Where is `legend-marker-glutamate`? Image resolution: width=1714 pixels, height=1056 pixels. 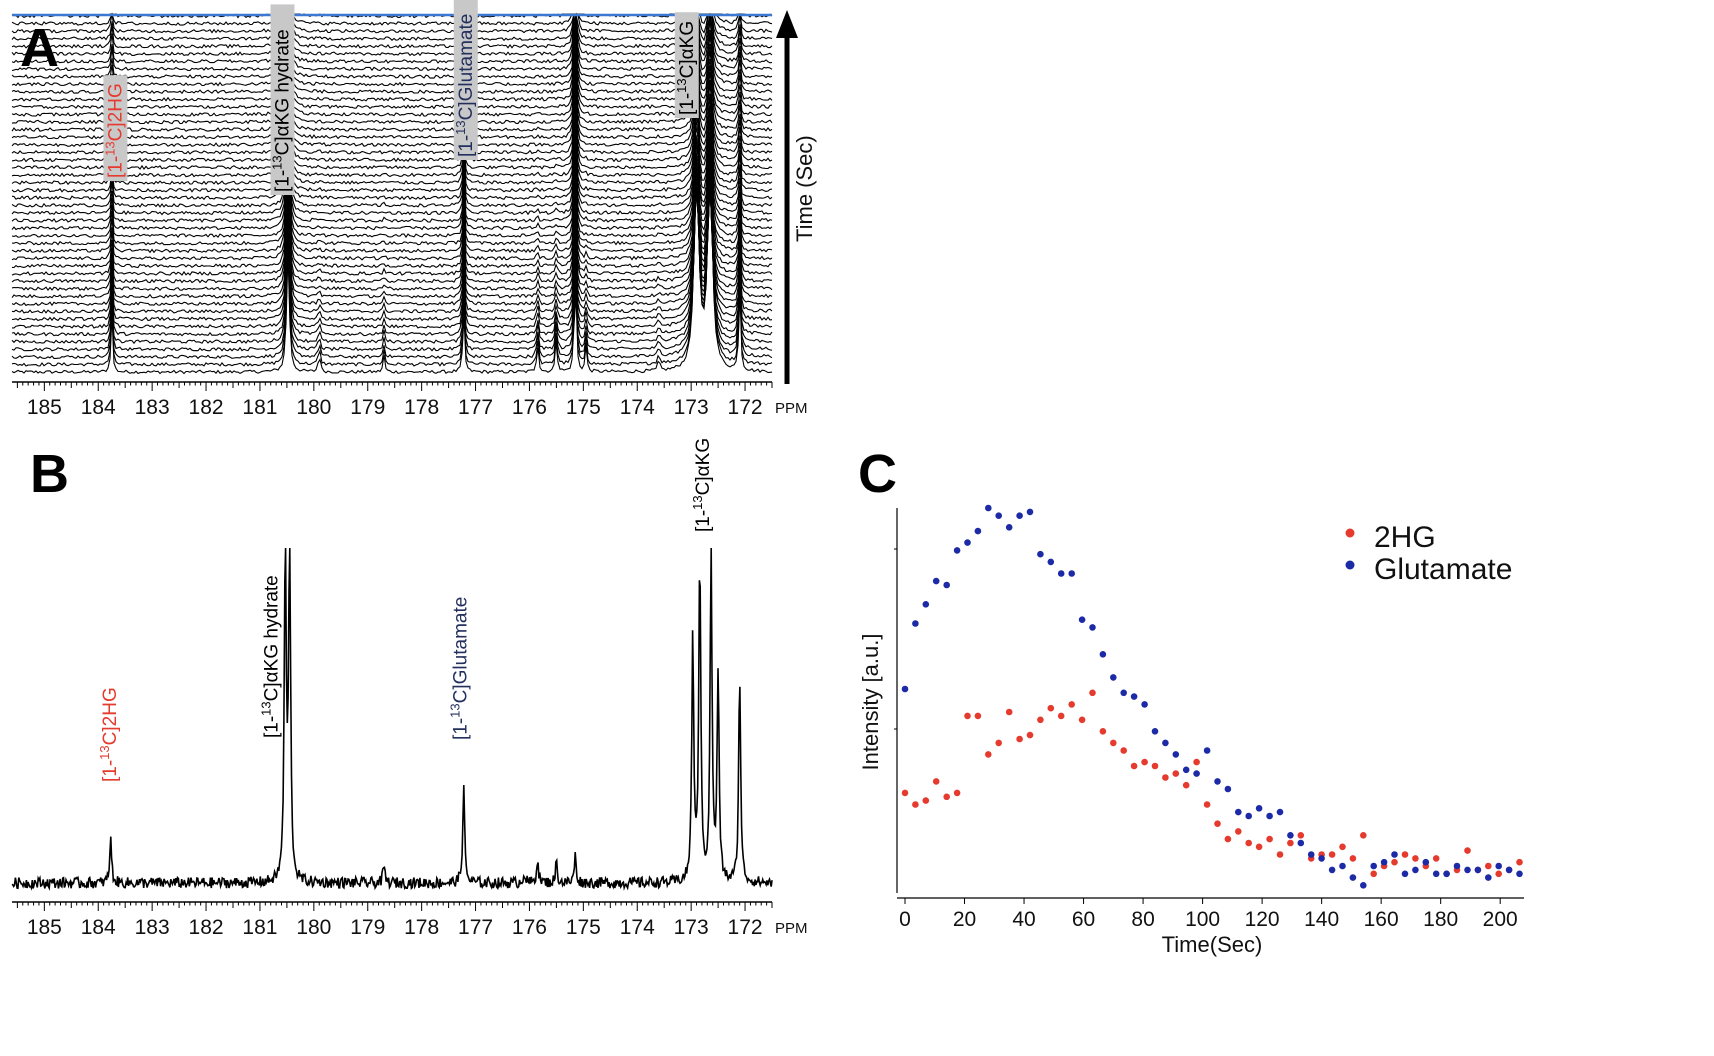
legend-marker-glutamate is located at coordinates (1350, 565).